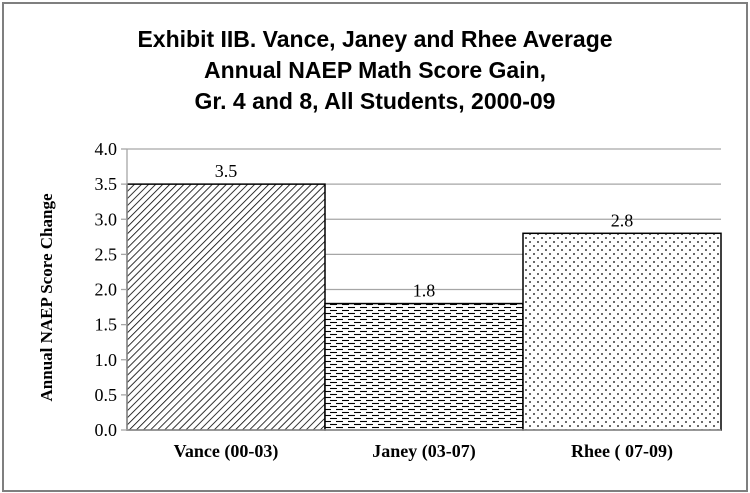 The image size is (750, 493). What do you see at coordinates (106, 254) in the screenshot?
I see `y-tick-label: 2.5` at bounding box center [106, 254].